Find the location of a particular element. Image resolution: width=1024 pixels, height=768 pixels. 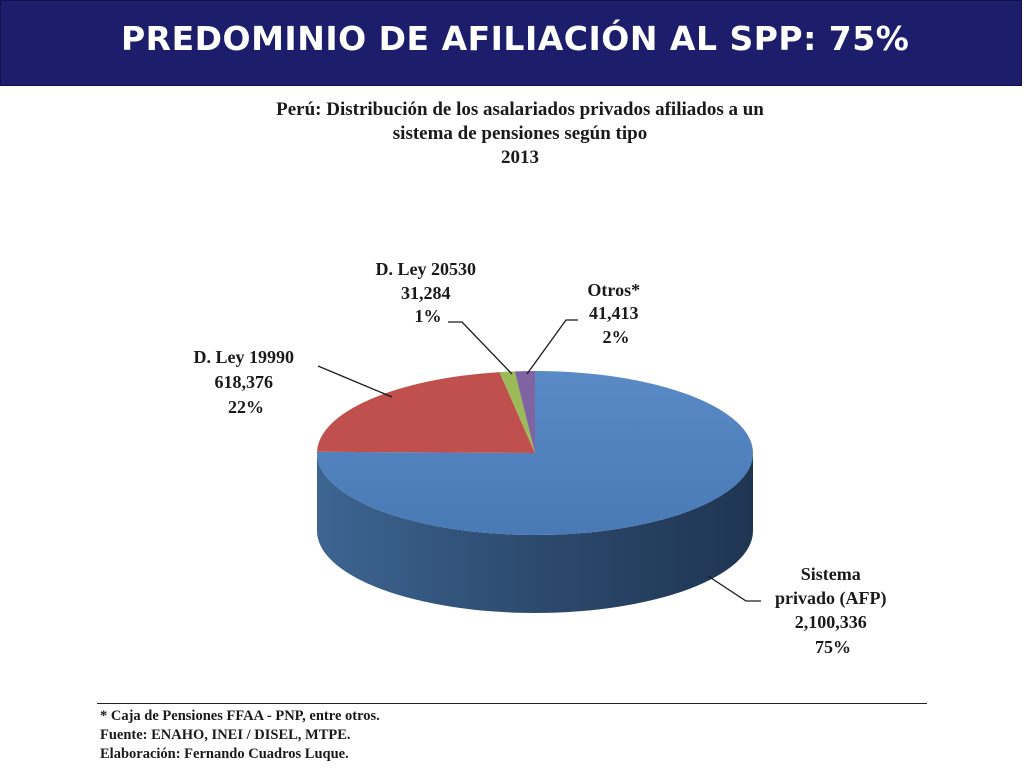

label-otros-percent: 2% is located at coordinates (616, 337).